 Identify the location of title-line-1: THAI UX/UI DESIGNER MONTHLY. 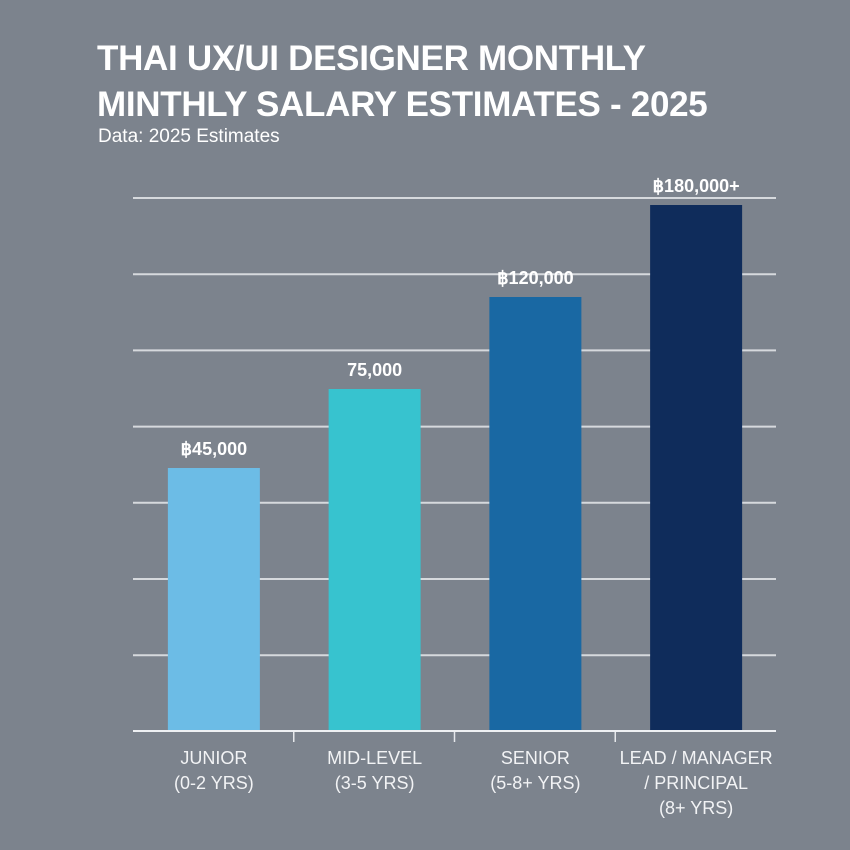
(371, 58).